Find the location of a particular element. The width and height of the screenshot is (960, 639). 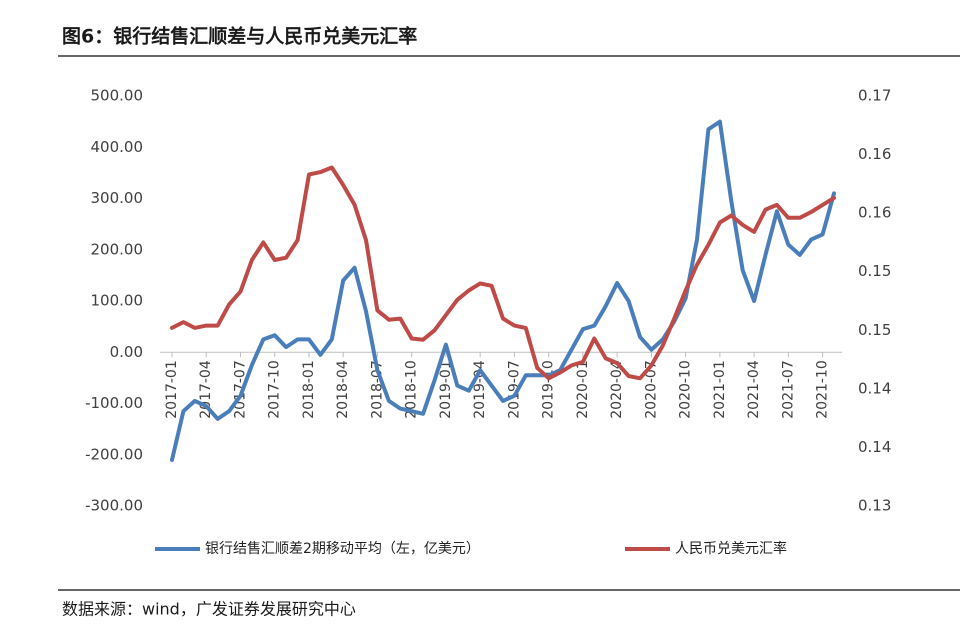

x-tick-label: 2017-10 is located at coordinates (275, 389).